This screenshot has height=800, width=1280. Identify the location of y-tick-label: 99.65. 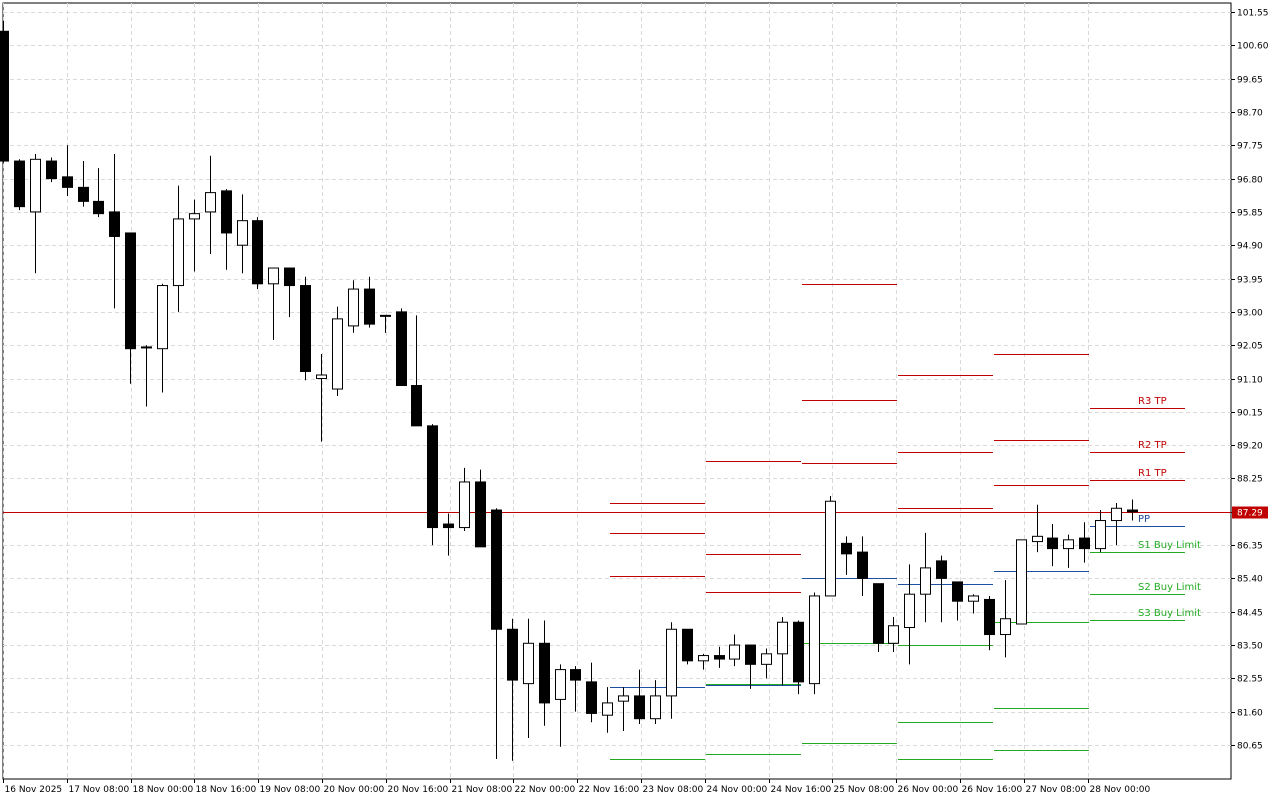
(1250, 81).